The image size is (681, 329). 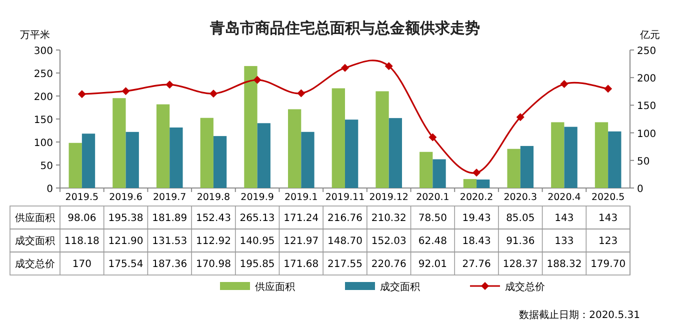 I want to click on y-tick-label: 100, so click(x=43, y=143).